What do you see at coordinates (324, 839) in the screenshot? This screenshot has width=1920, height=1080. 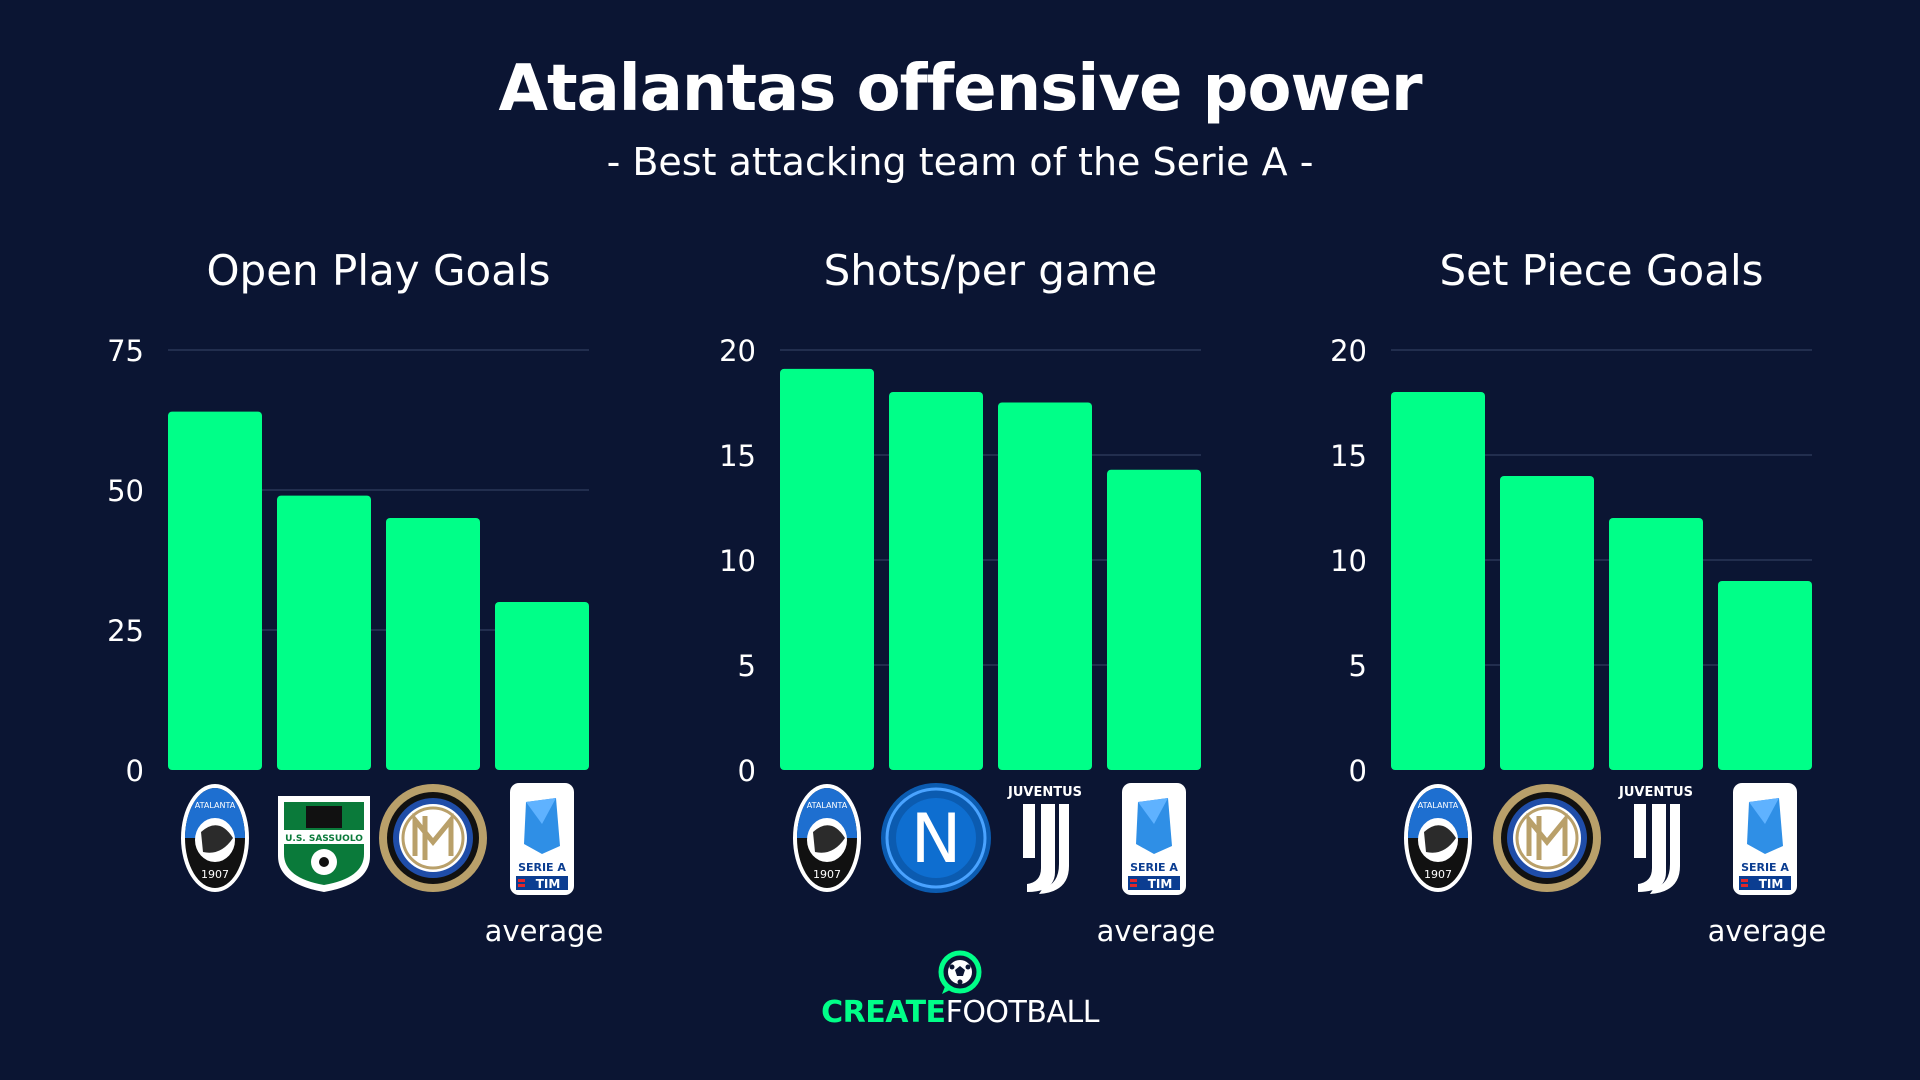 I see `logo-text: U.S. SASSUOLO` at bounding box center [324, 839].